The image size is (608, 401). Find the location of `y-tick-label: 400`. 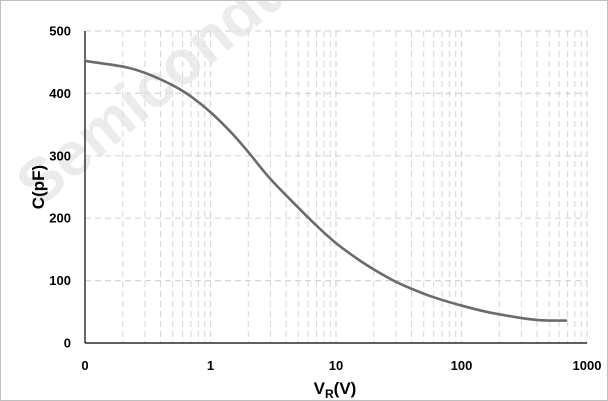

y-tick-label: 400 is located at coordinates (60, 93).